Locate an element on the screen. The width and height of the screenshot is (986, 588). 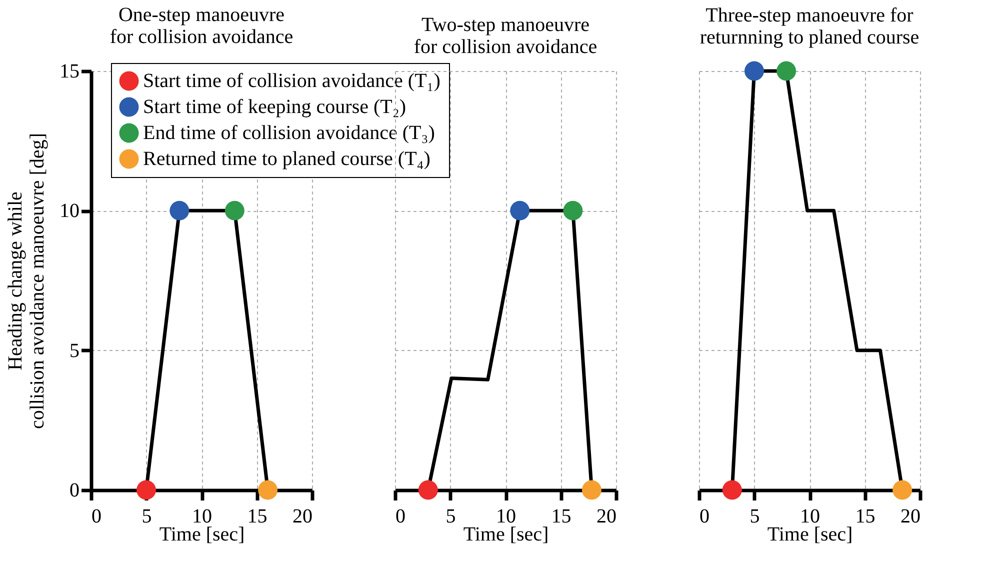
y-tick-label: 10 is located at coordinates (70, 211).